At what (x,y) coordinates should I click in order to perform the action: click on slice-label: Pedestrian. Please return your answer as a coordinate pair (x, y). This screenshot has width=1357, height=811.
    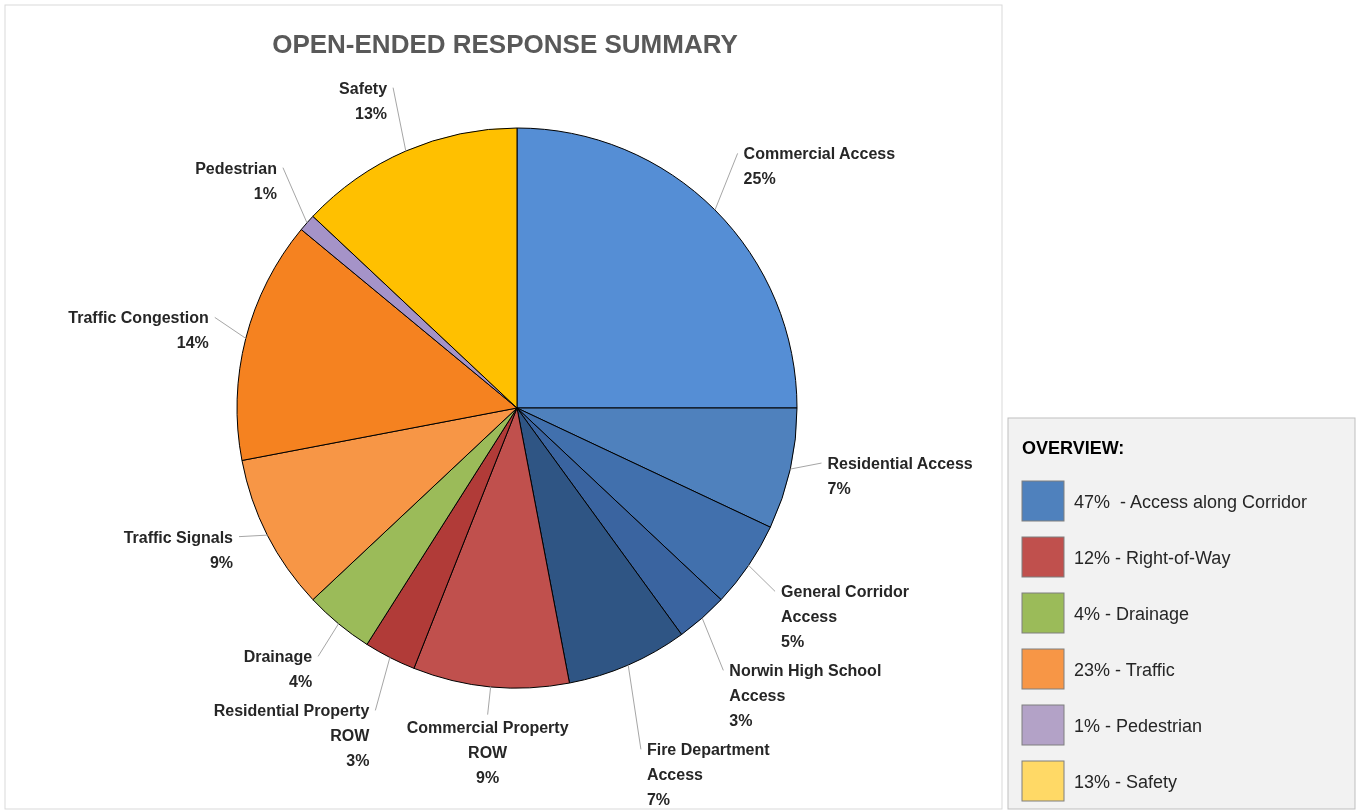
    Looking at the image, I should click on (236, 168).